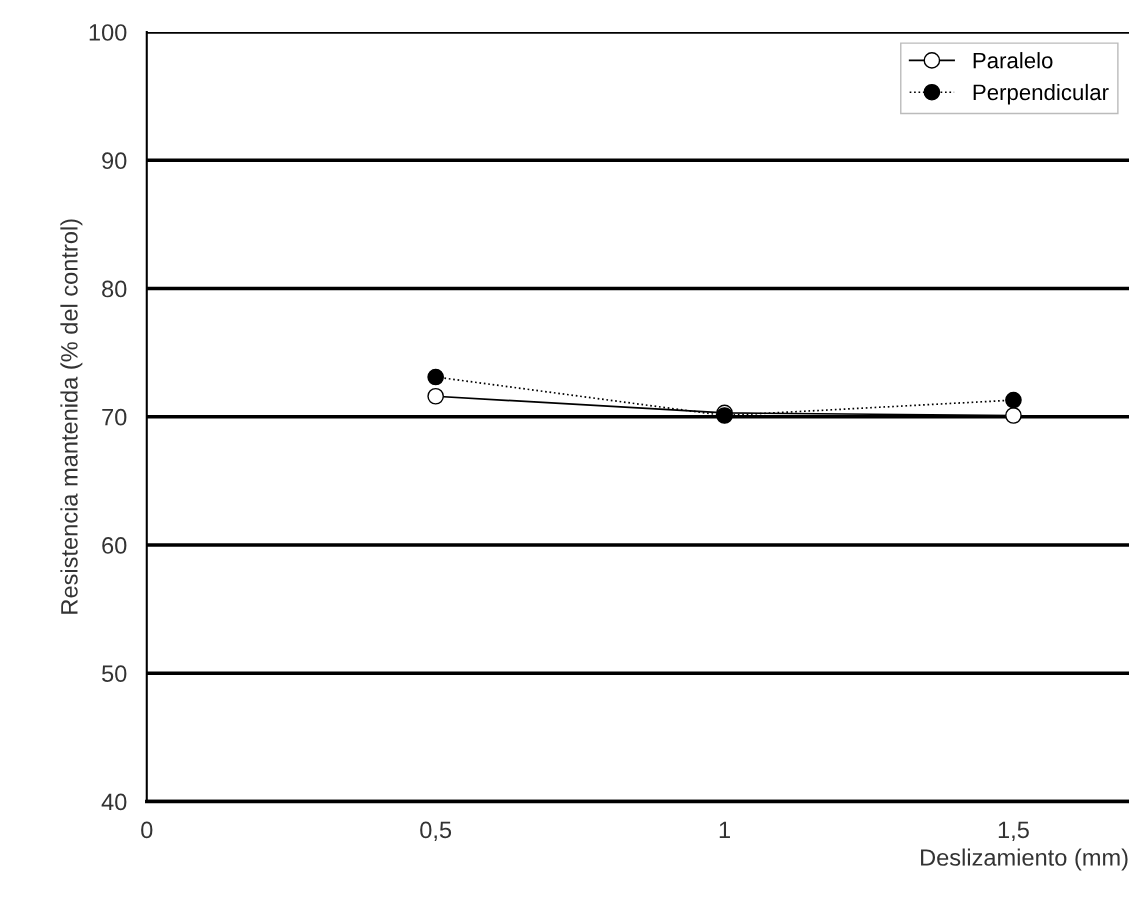 The image size is (1129, 916). What do you see at coordinates (436, 831) in the screenshot?
I see `x-tick-label: 0,5` at bounding box center [436, 831].